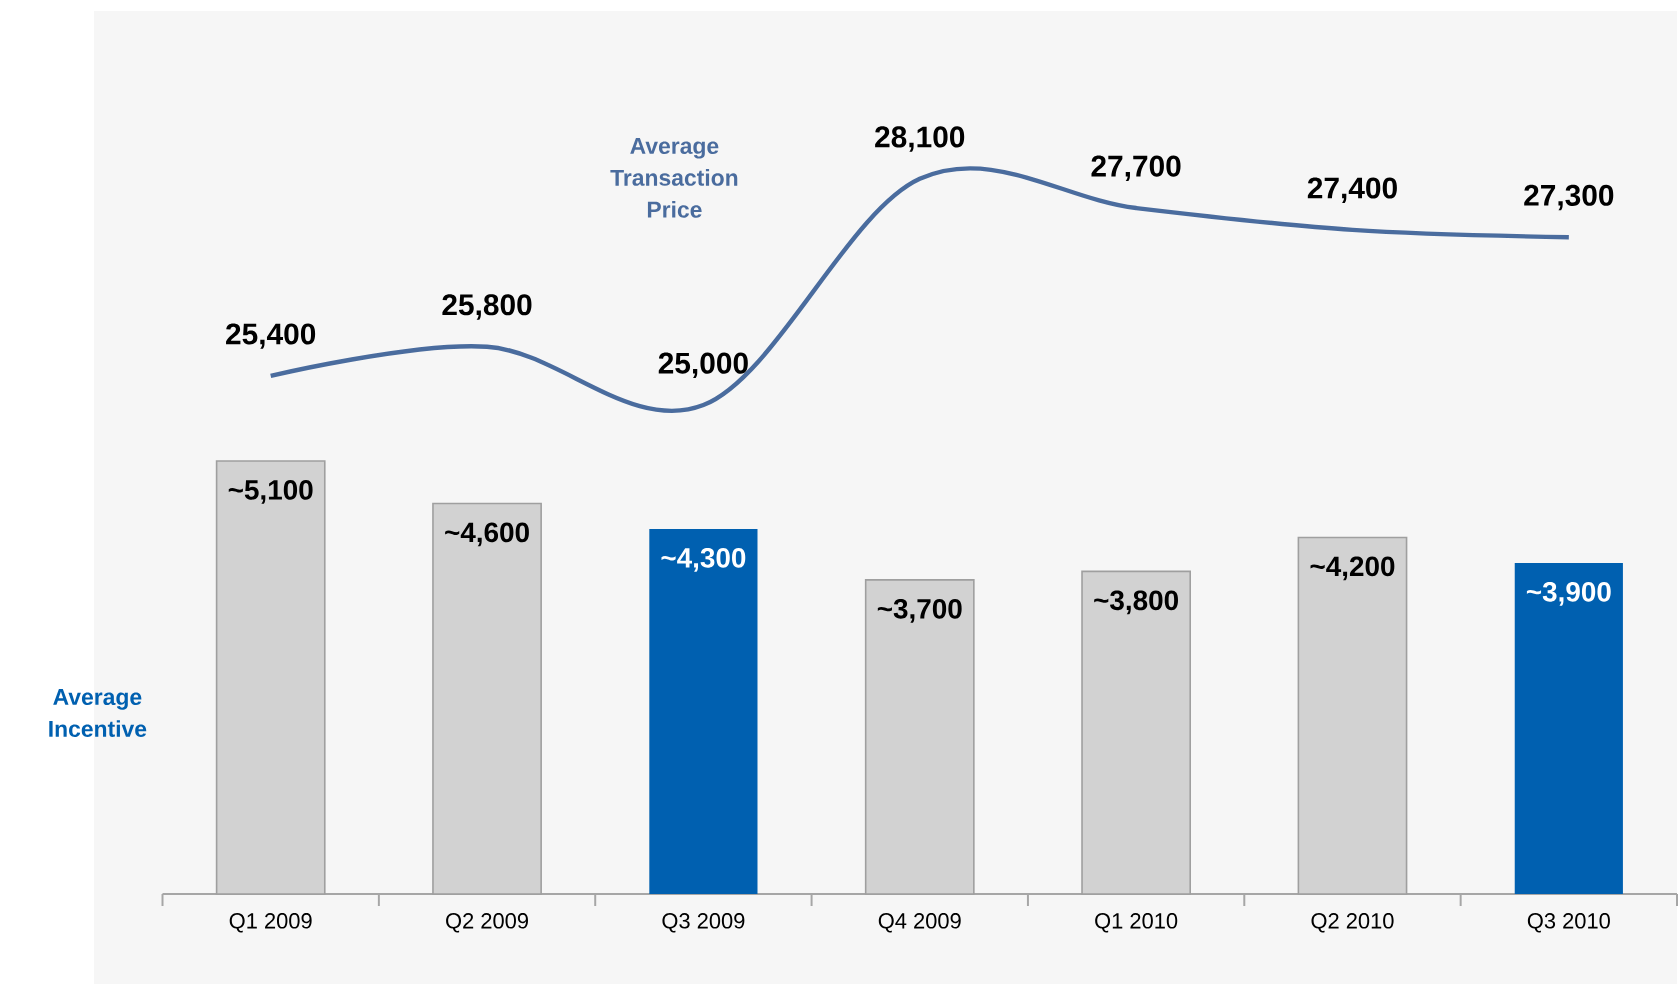 The width and height of the screenshot is (1678, 984). What do you see at coordinates (1352, 190) in the screenshot?
I see `data-label: 27,400` at bounding box center [1352, 190].